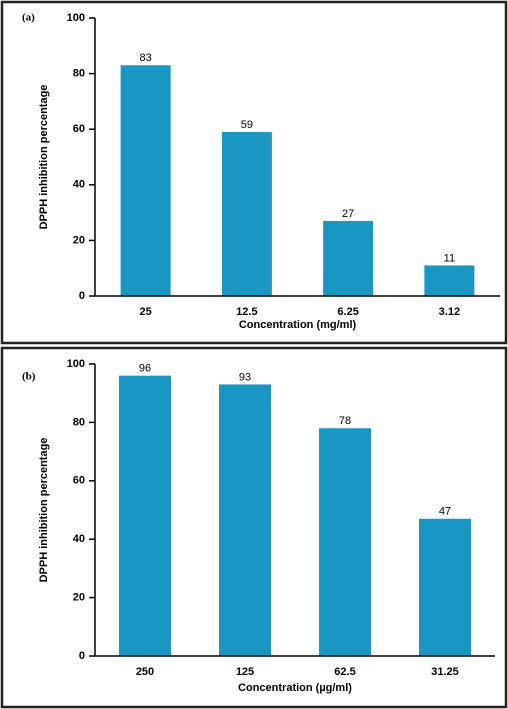  What do you see at coordinates (298, 325) in the screenshot?
I see `x-axis-label: Concentration (mg/ml)` at bounding box center [298, 325].